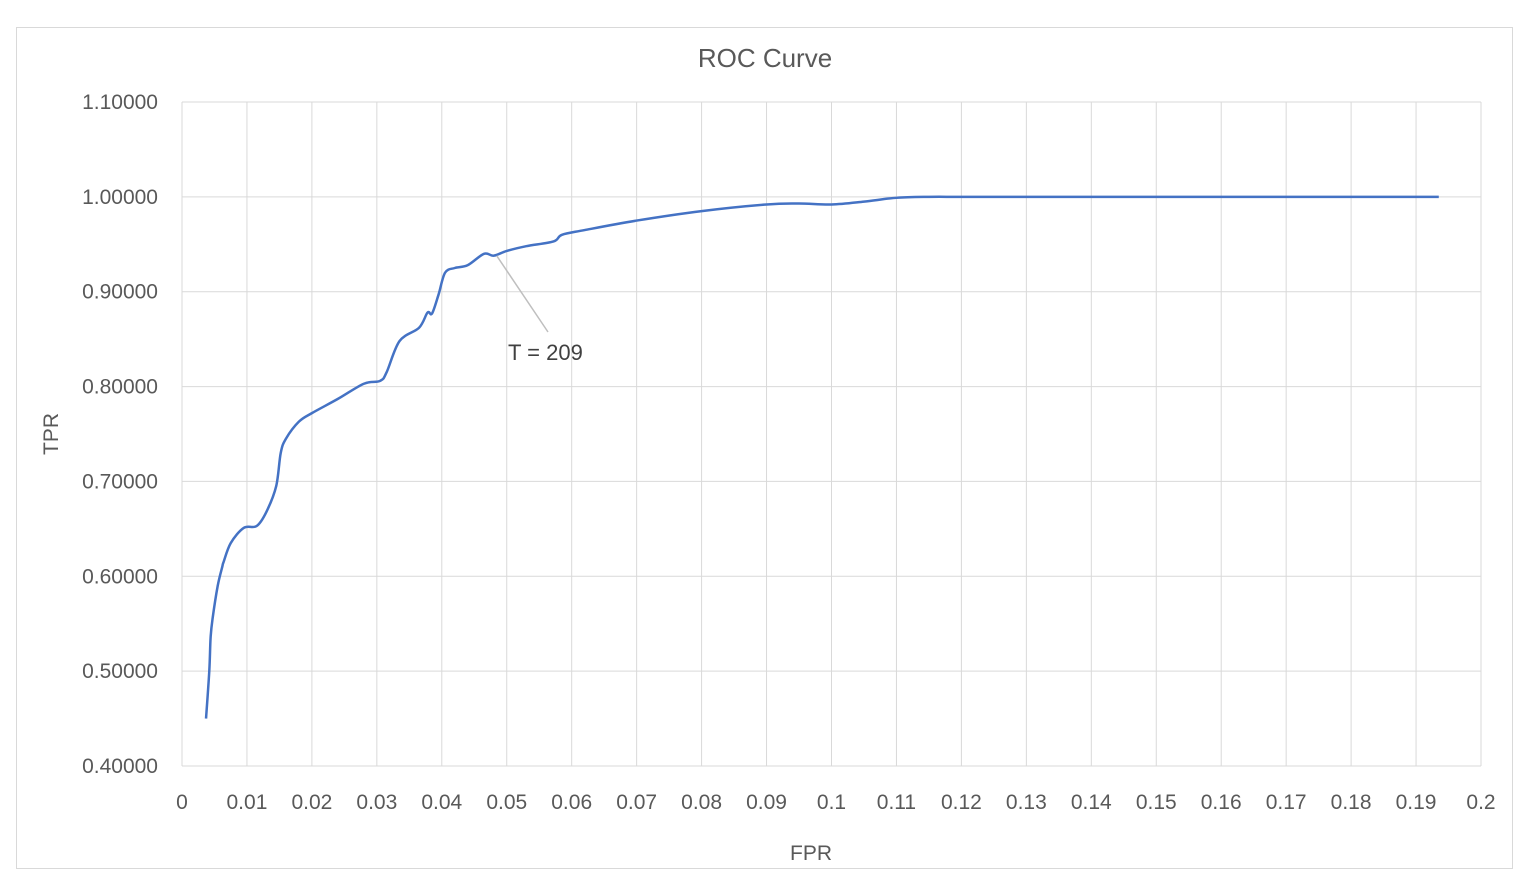 The width and height of the screenshot is (1530, 892). What do you see at coordinates (376, 802) in the screenshot?
I see `x-tick-label: 0.03` at bounding box center [376, 802].